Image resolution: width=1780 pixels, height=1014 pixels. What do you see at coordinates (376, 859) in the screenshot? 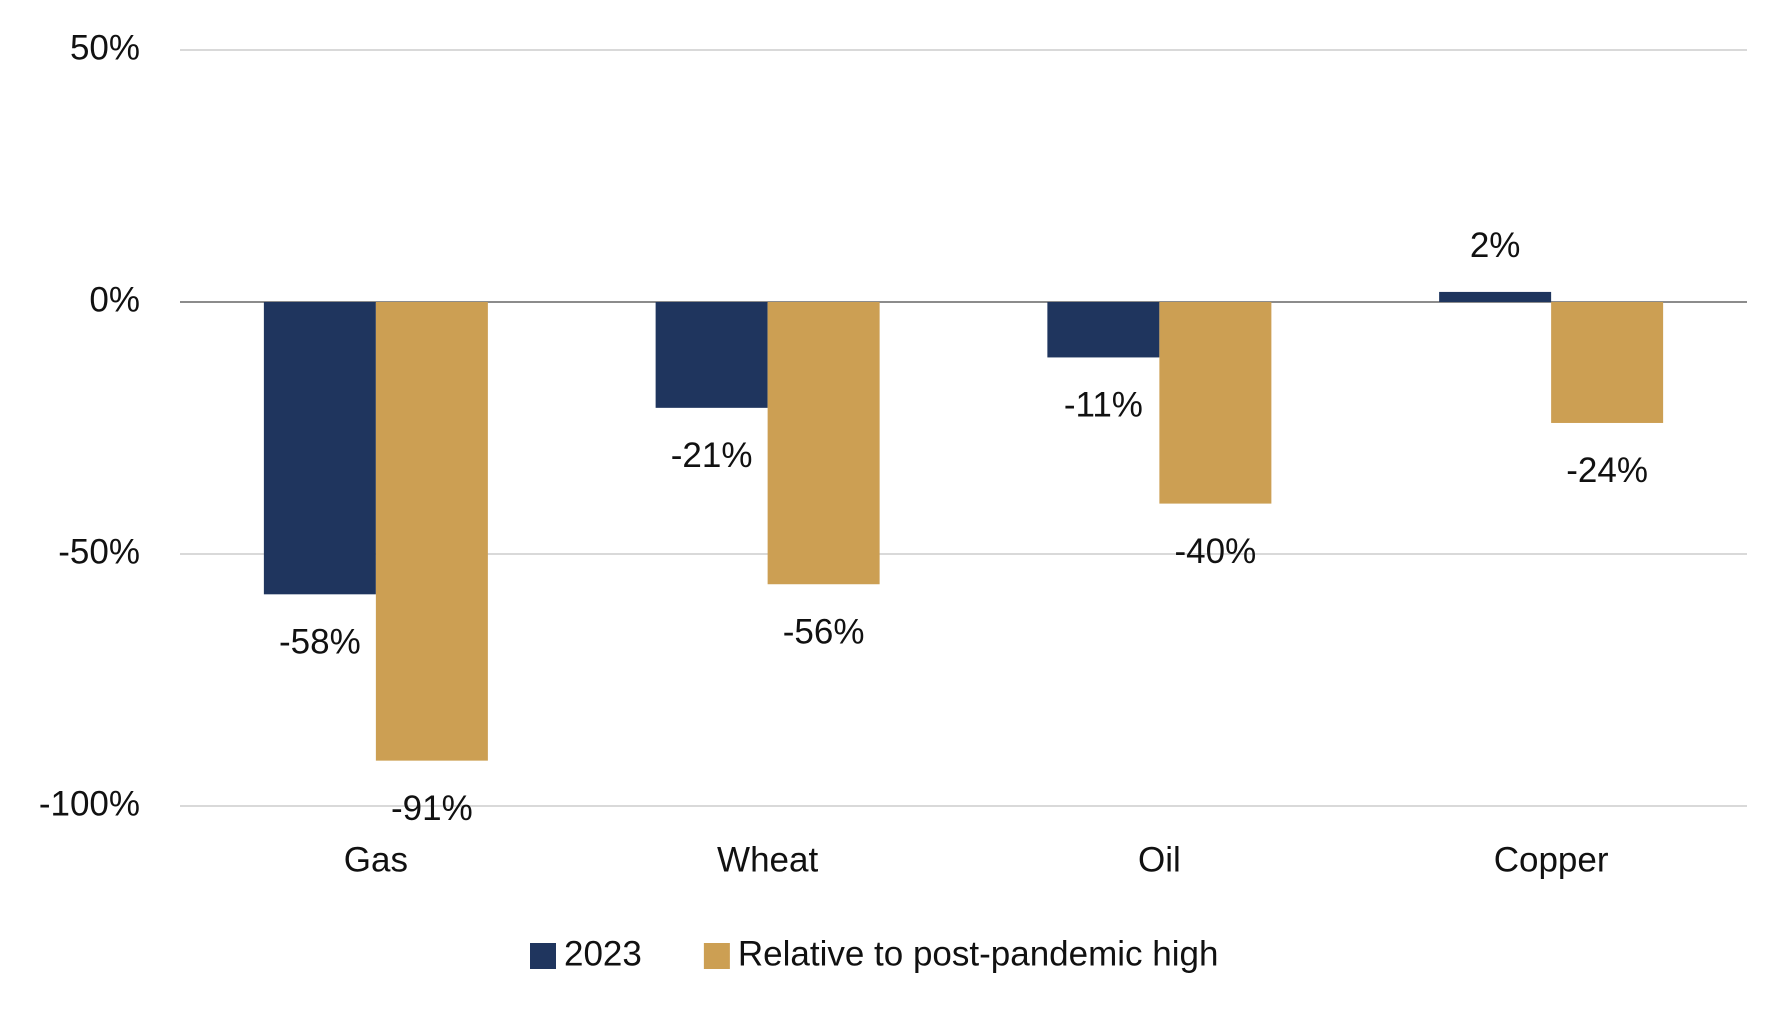
I see `x-tick-label: Gas` at bounding box center [376, 859].